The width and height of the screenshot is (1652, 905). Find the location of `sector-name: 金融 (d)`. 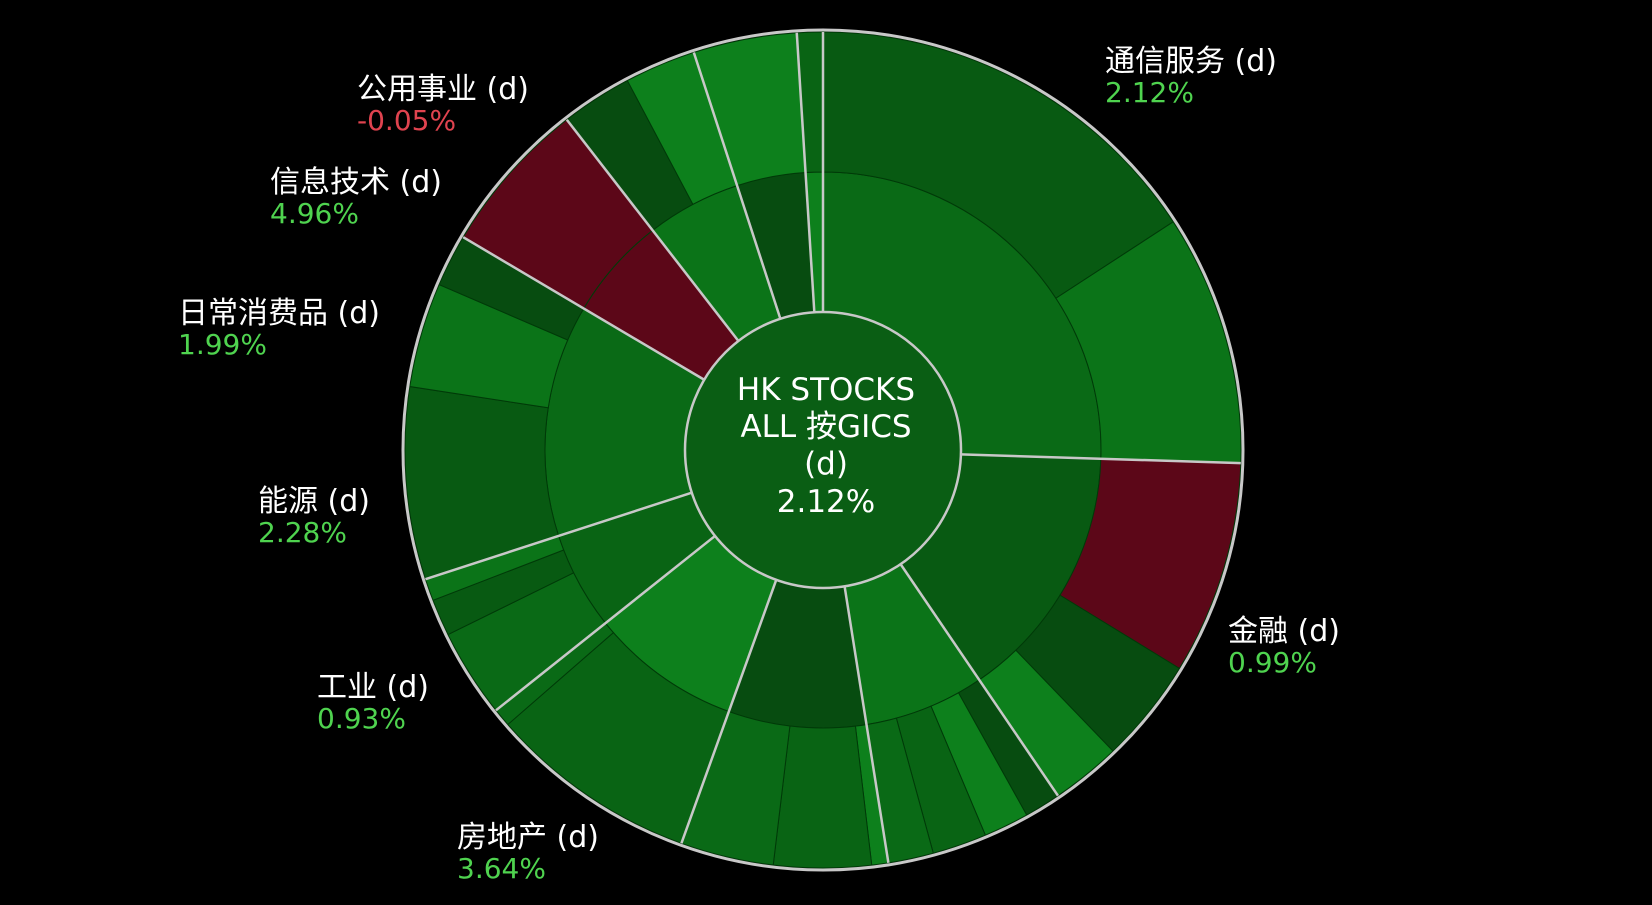

sector-name: 金融 (d) is located at coordinates (1284, 631).